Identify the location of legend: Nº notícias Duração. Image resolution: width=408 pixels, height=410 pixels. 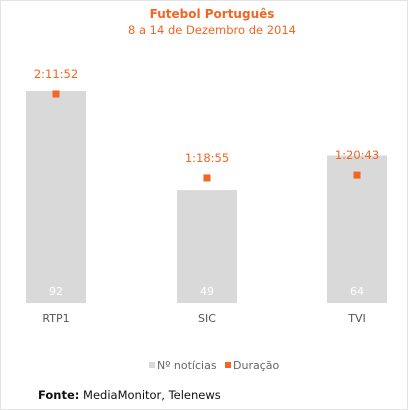
(214, 365).